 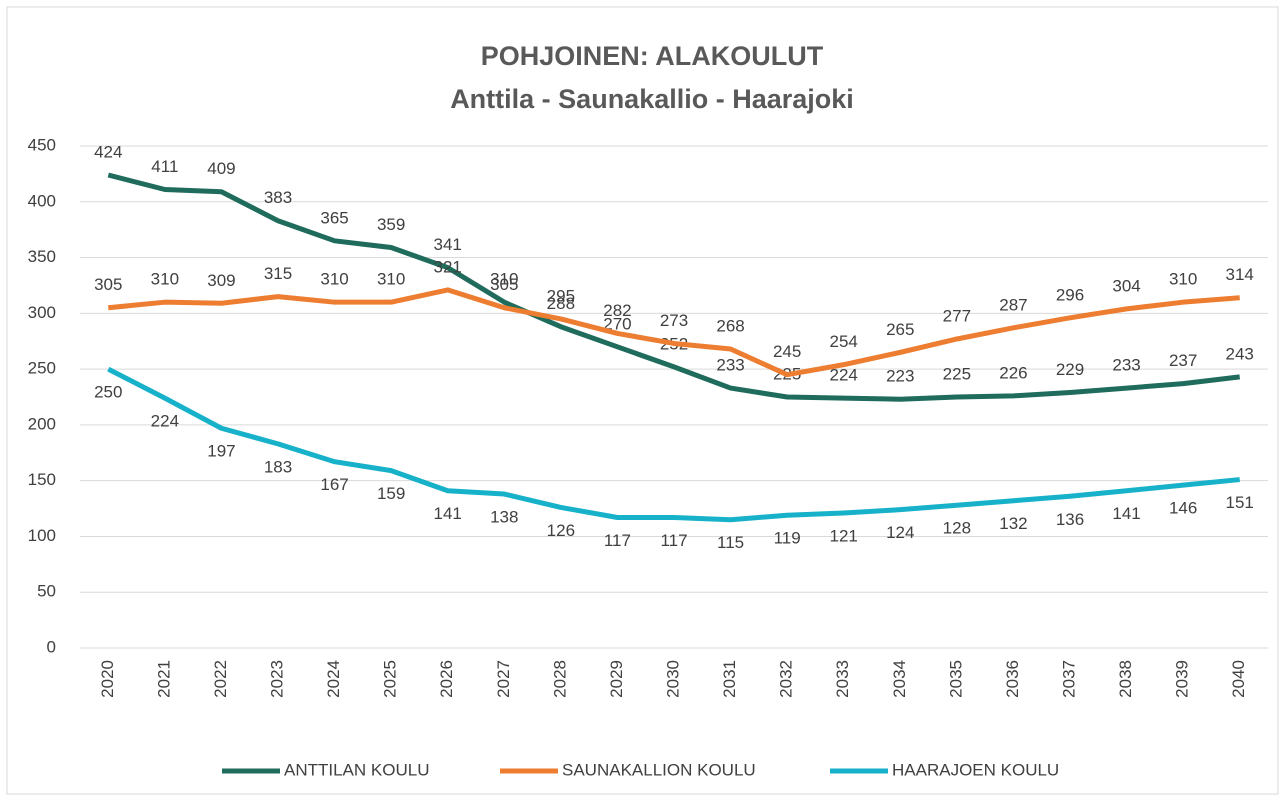 I want to click on data-label: 167, so click(x=334, y=484).